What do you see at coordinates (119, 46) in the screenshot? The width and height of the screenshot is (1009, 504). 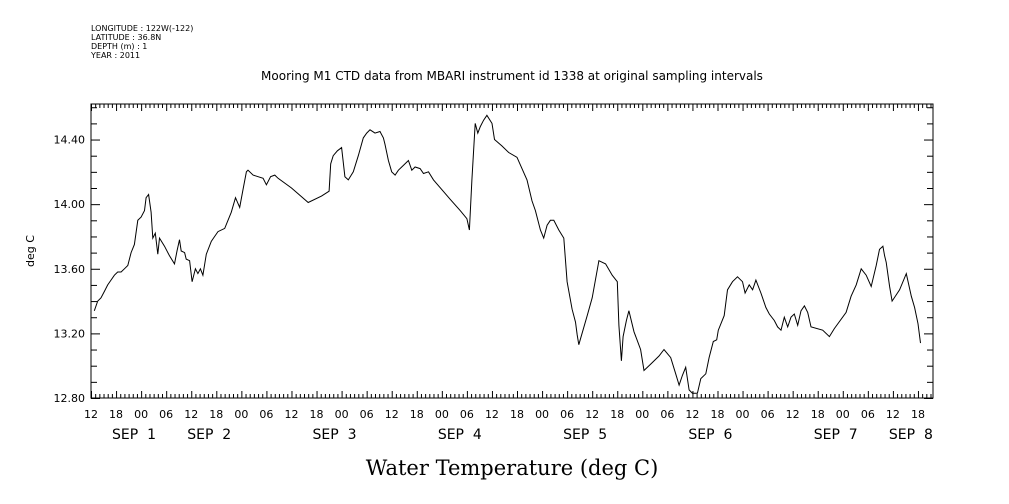 I see `depth-label: DEPTH (m) : 1` at bounding box center [119, 46].